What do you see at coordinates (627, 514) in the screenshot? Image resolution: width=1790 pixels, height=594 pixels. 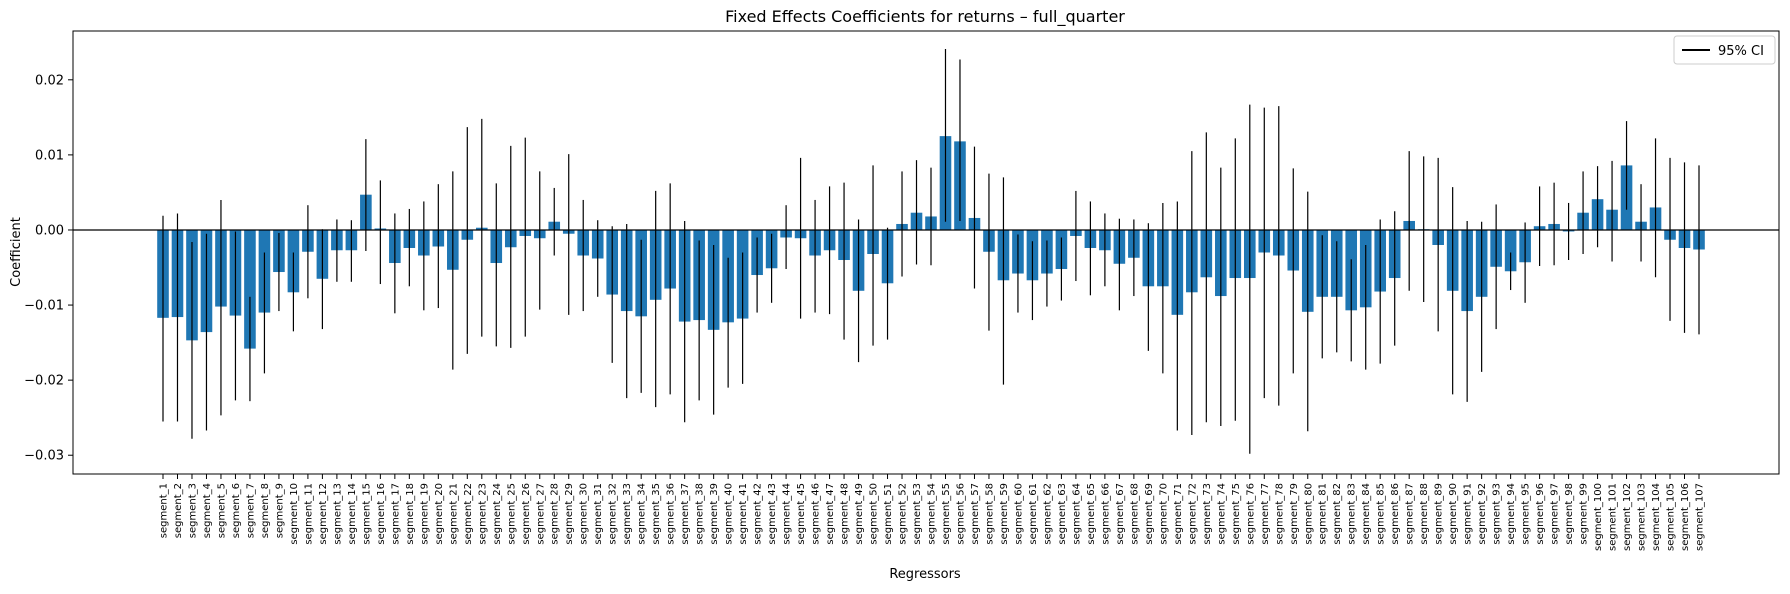 I see `x-tick-label: segment_33` at bounding box center [627, 514].